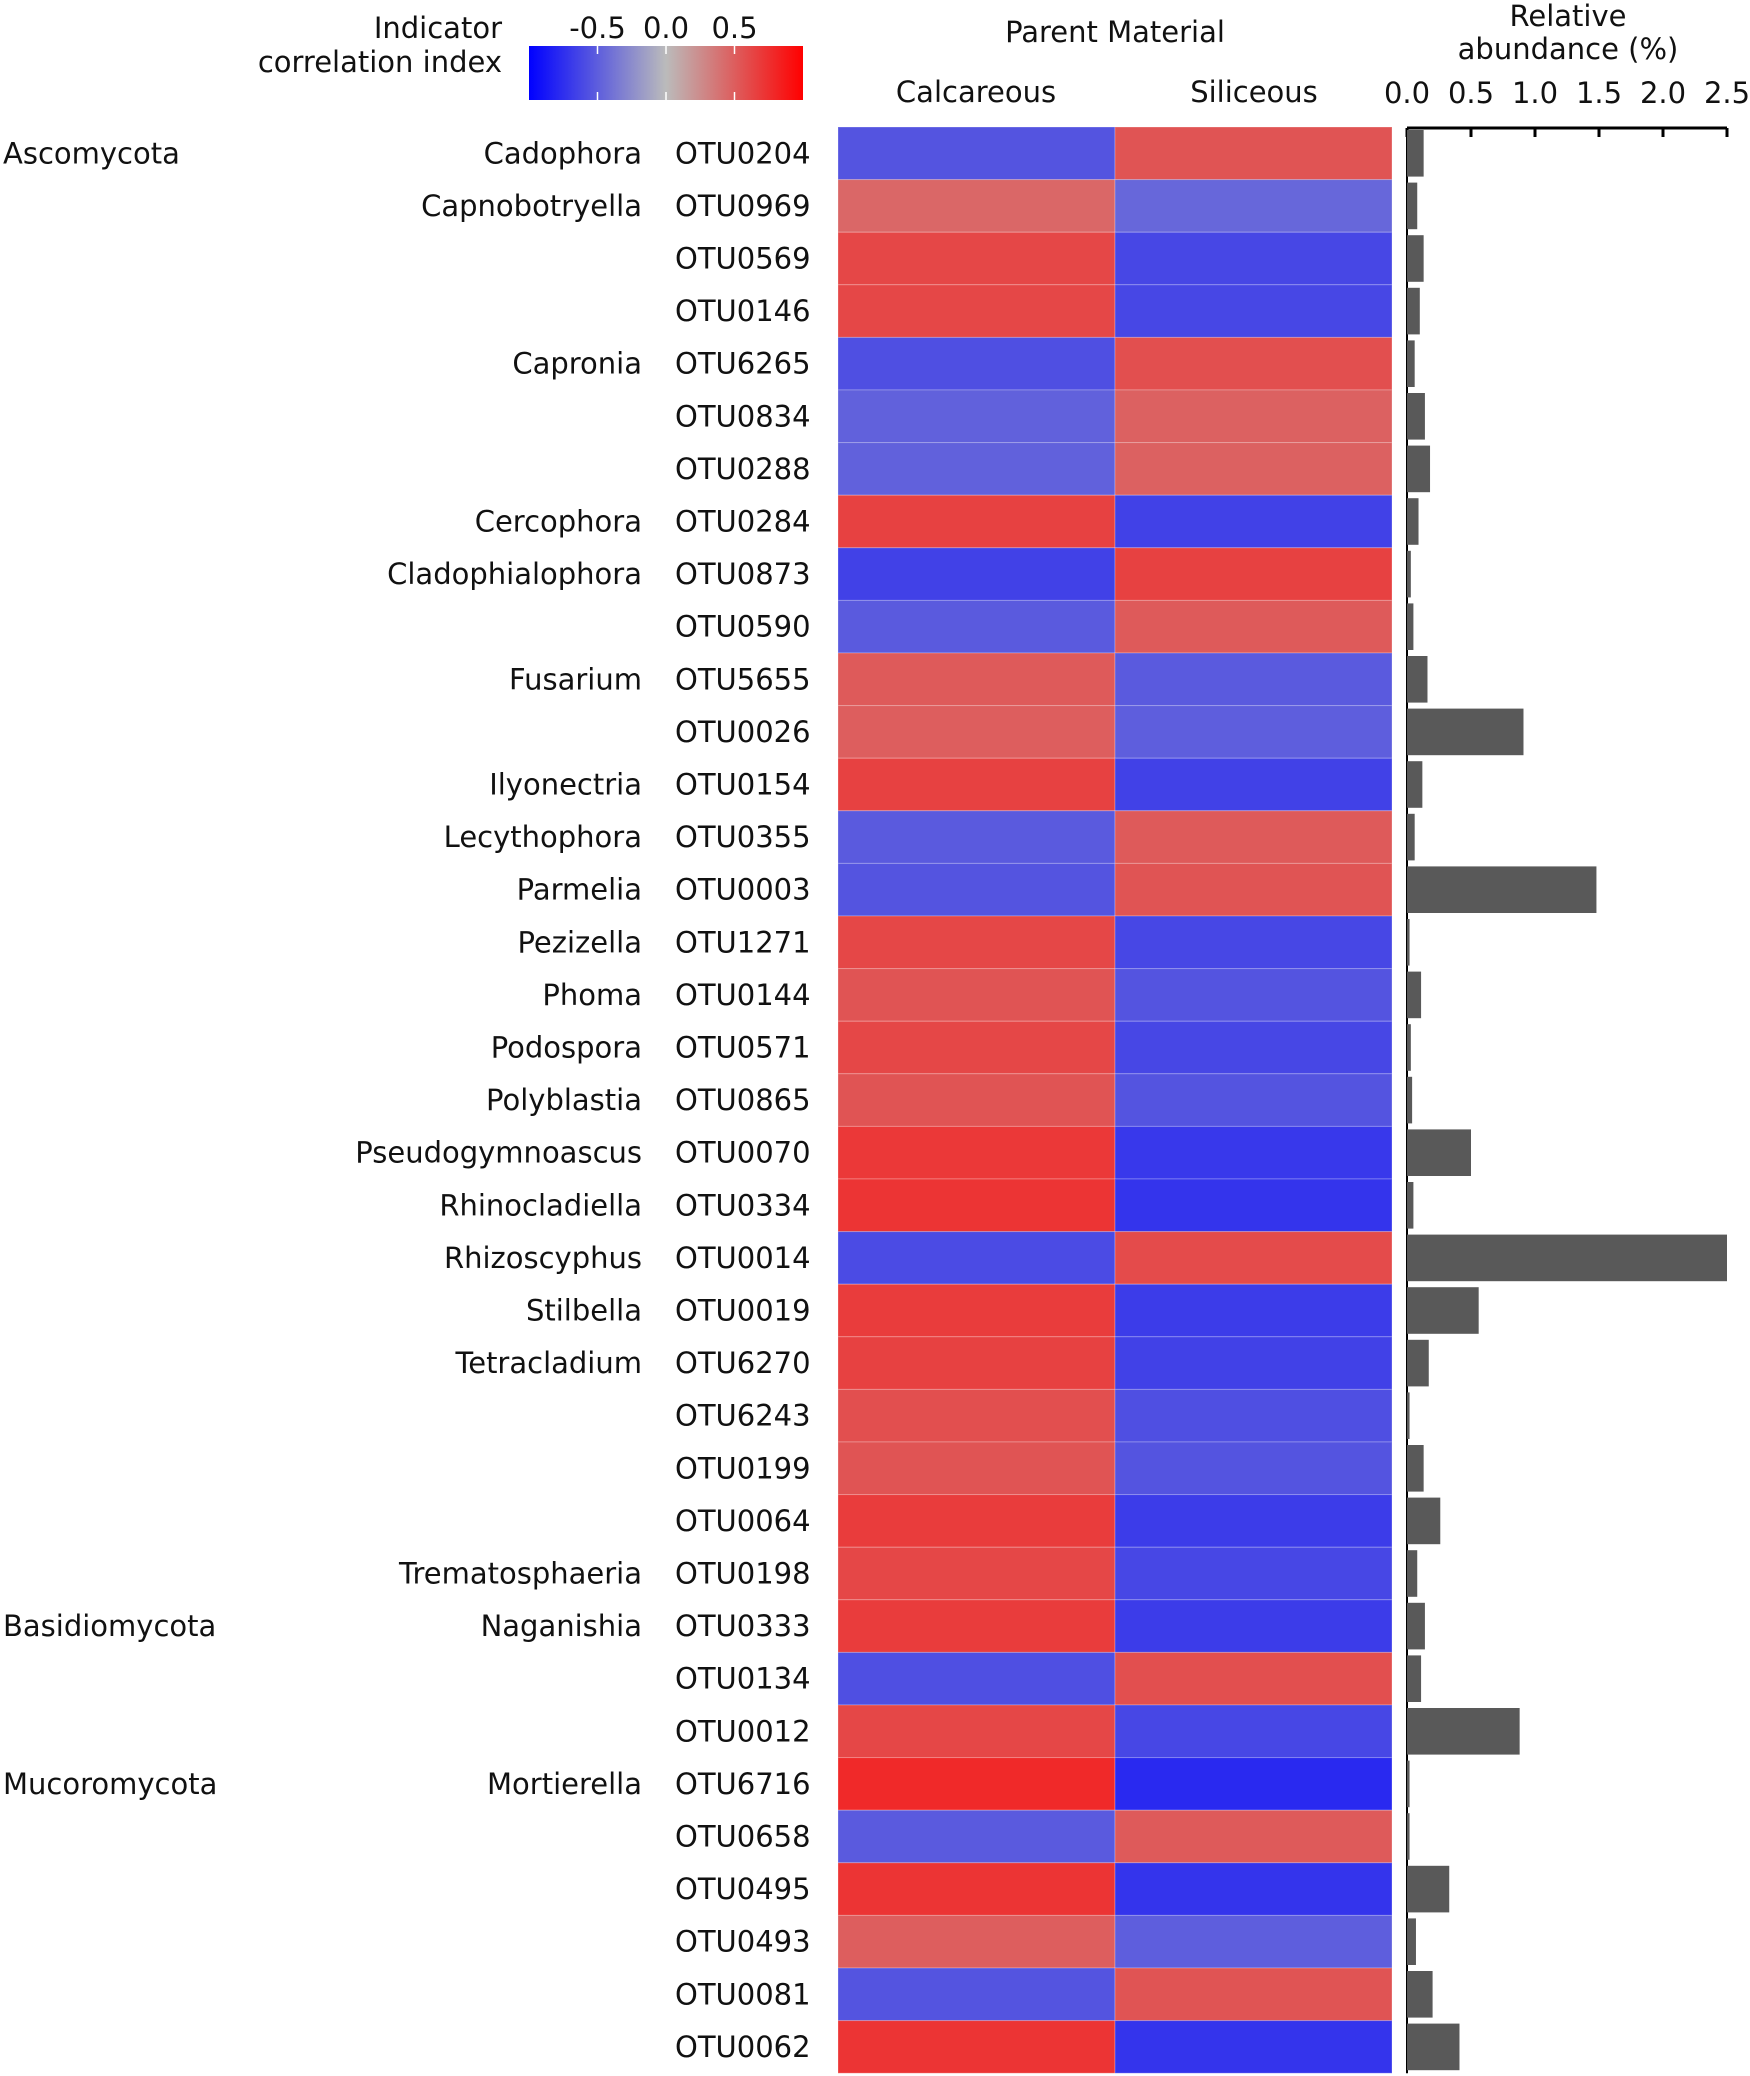 The width and height of the screenshot is (1750, 2076). Describe the element at coordinates (743, 1468) in the screenshot. I see `otu-label: OTU0199` at that location.